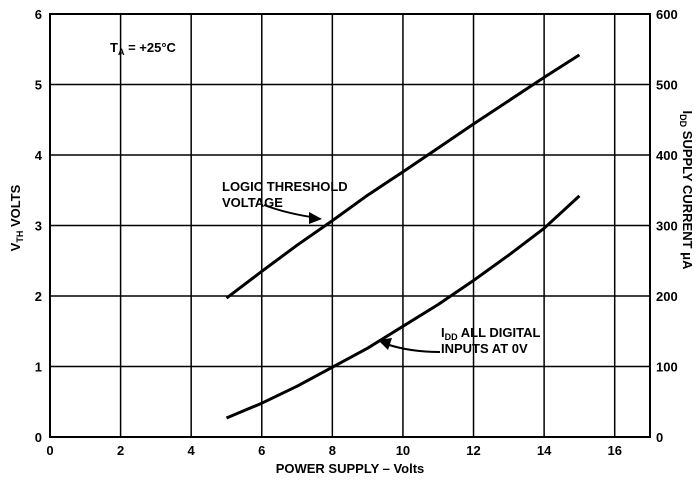 The width and height of the screenshot is (699, 481). Describe the element at coordinates (484, 348) in the screenshot. I see `idd-label-line2: INPUTS AT 0V` at that location.